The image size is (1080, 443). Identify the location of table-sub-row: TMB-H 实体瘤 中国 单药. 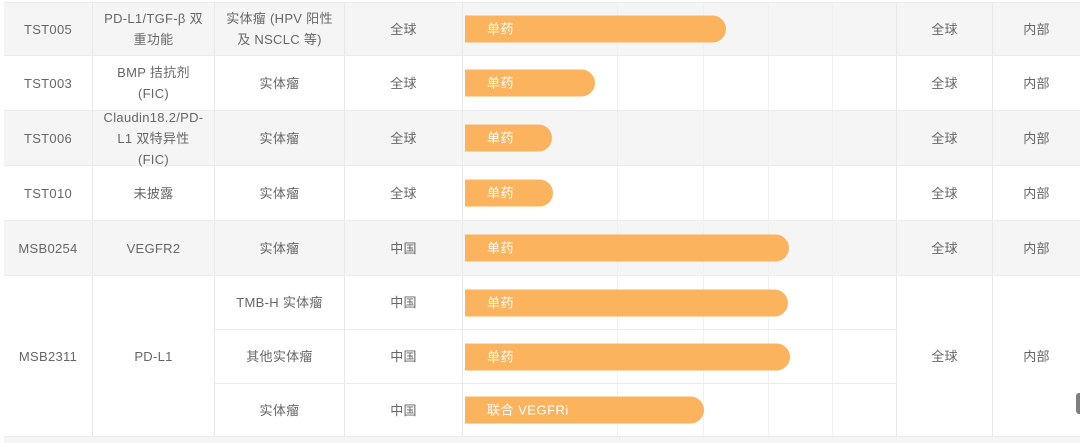
(556, 303).